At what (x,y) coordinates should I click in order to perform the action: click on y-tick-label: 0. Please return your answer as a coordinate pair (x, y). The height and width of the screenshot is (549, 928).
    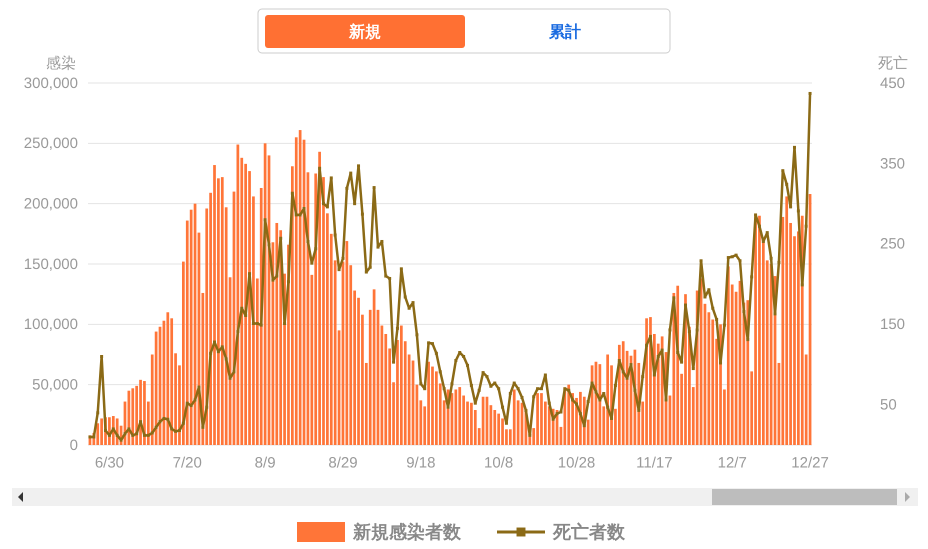
    Looking at the image, I should click on (74, 445).